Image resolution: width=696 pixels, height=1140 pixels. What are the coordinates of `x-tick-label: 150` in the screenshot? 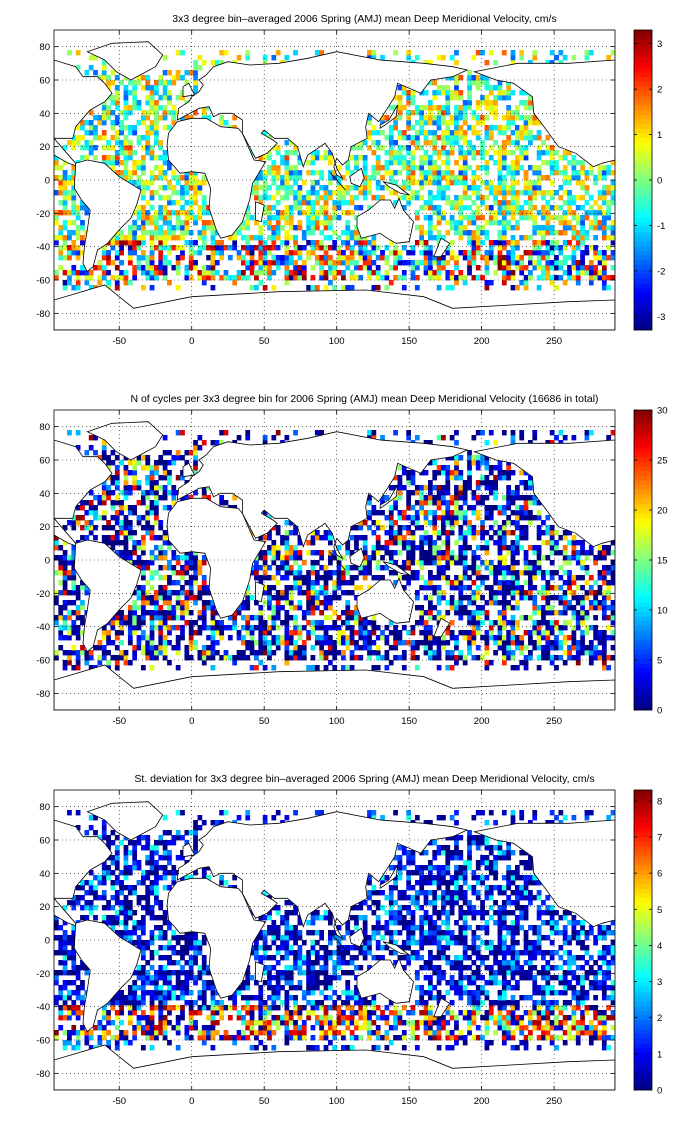 It's located at (409, 341).